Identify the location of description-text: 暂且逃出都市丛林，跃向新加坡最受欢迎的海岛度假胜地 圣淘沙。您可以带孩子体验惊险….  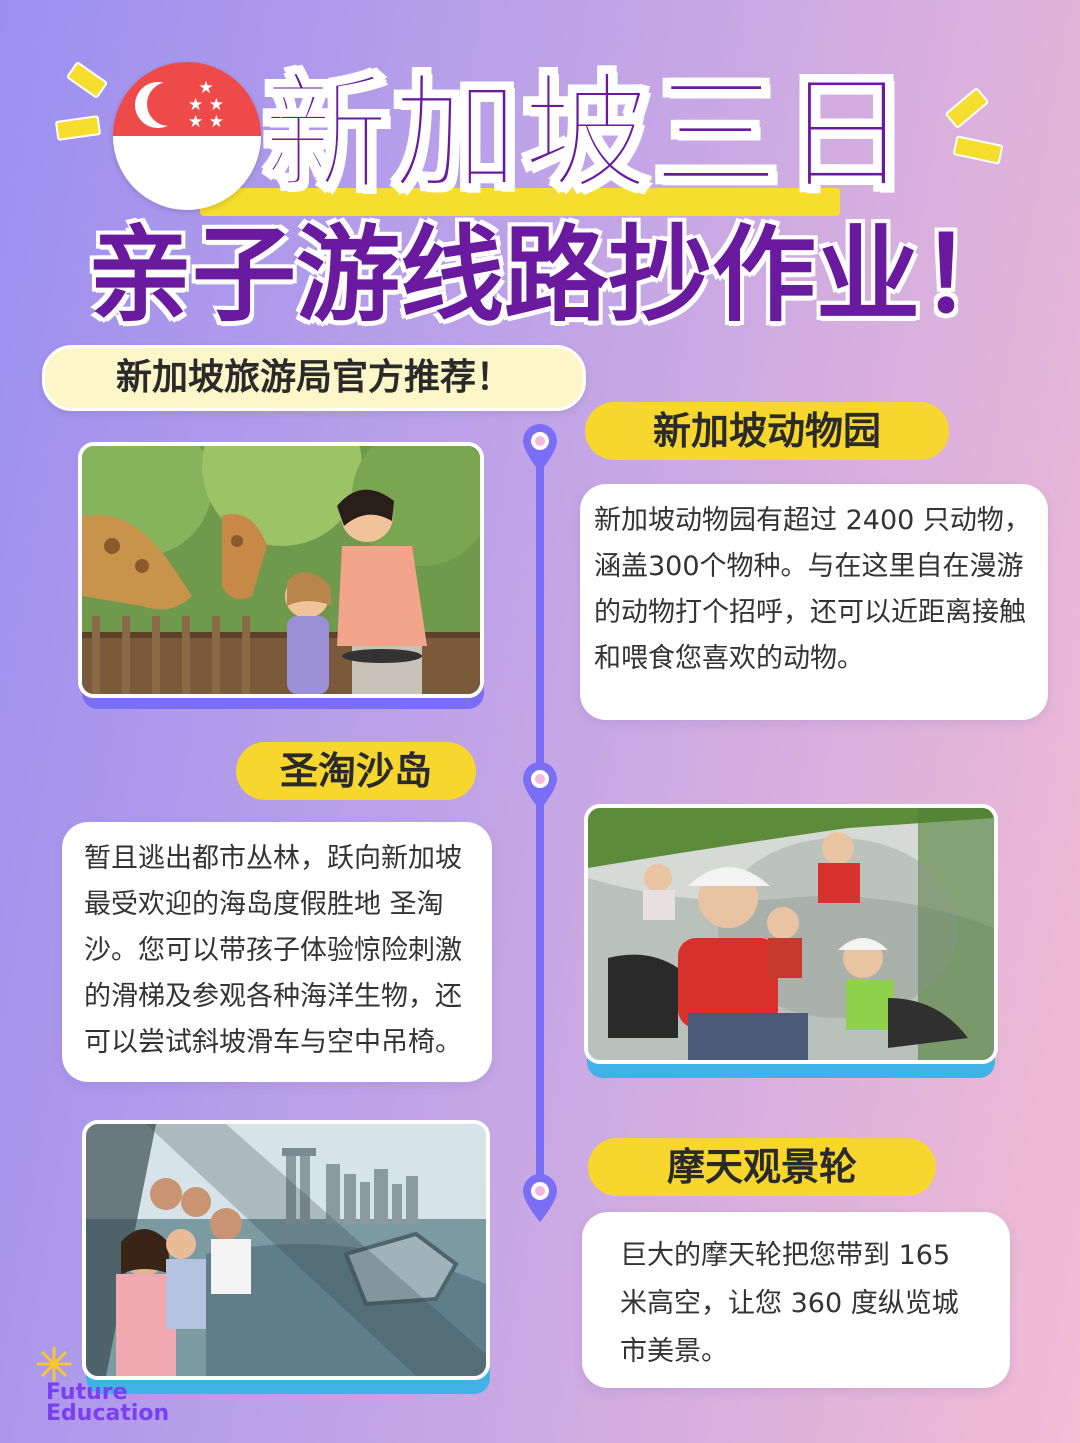
(273, 950).